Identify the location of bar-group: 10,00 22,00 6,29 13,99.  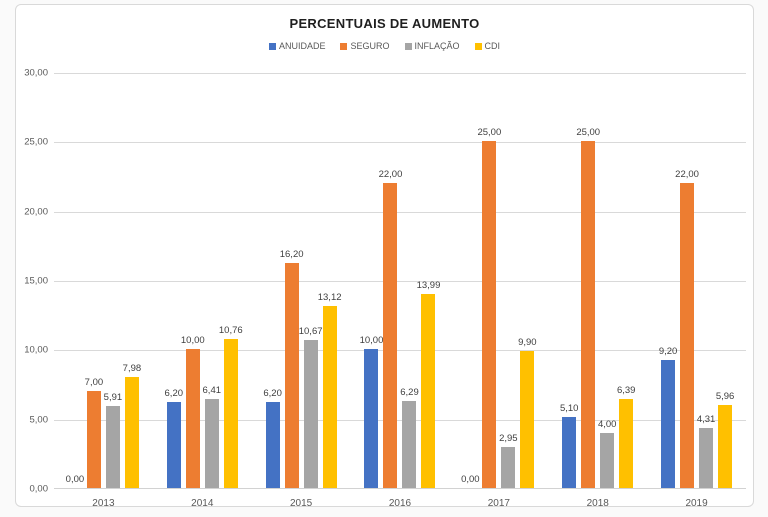
(400, 280).